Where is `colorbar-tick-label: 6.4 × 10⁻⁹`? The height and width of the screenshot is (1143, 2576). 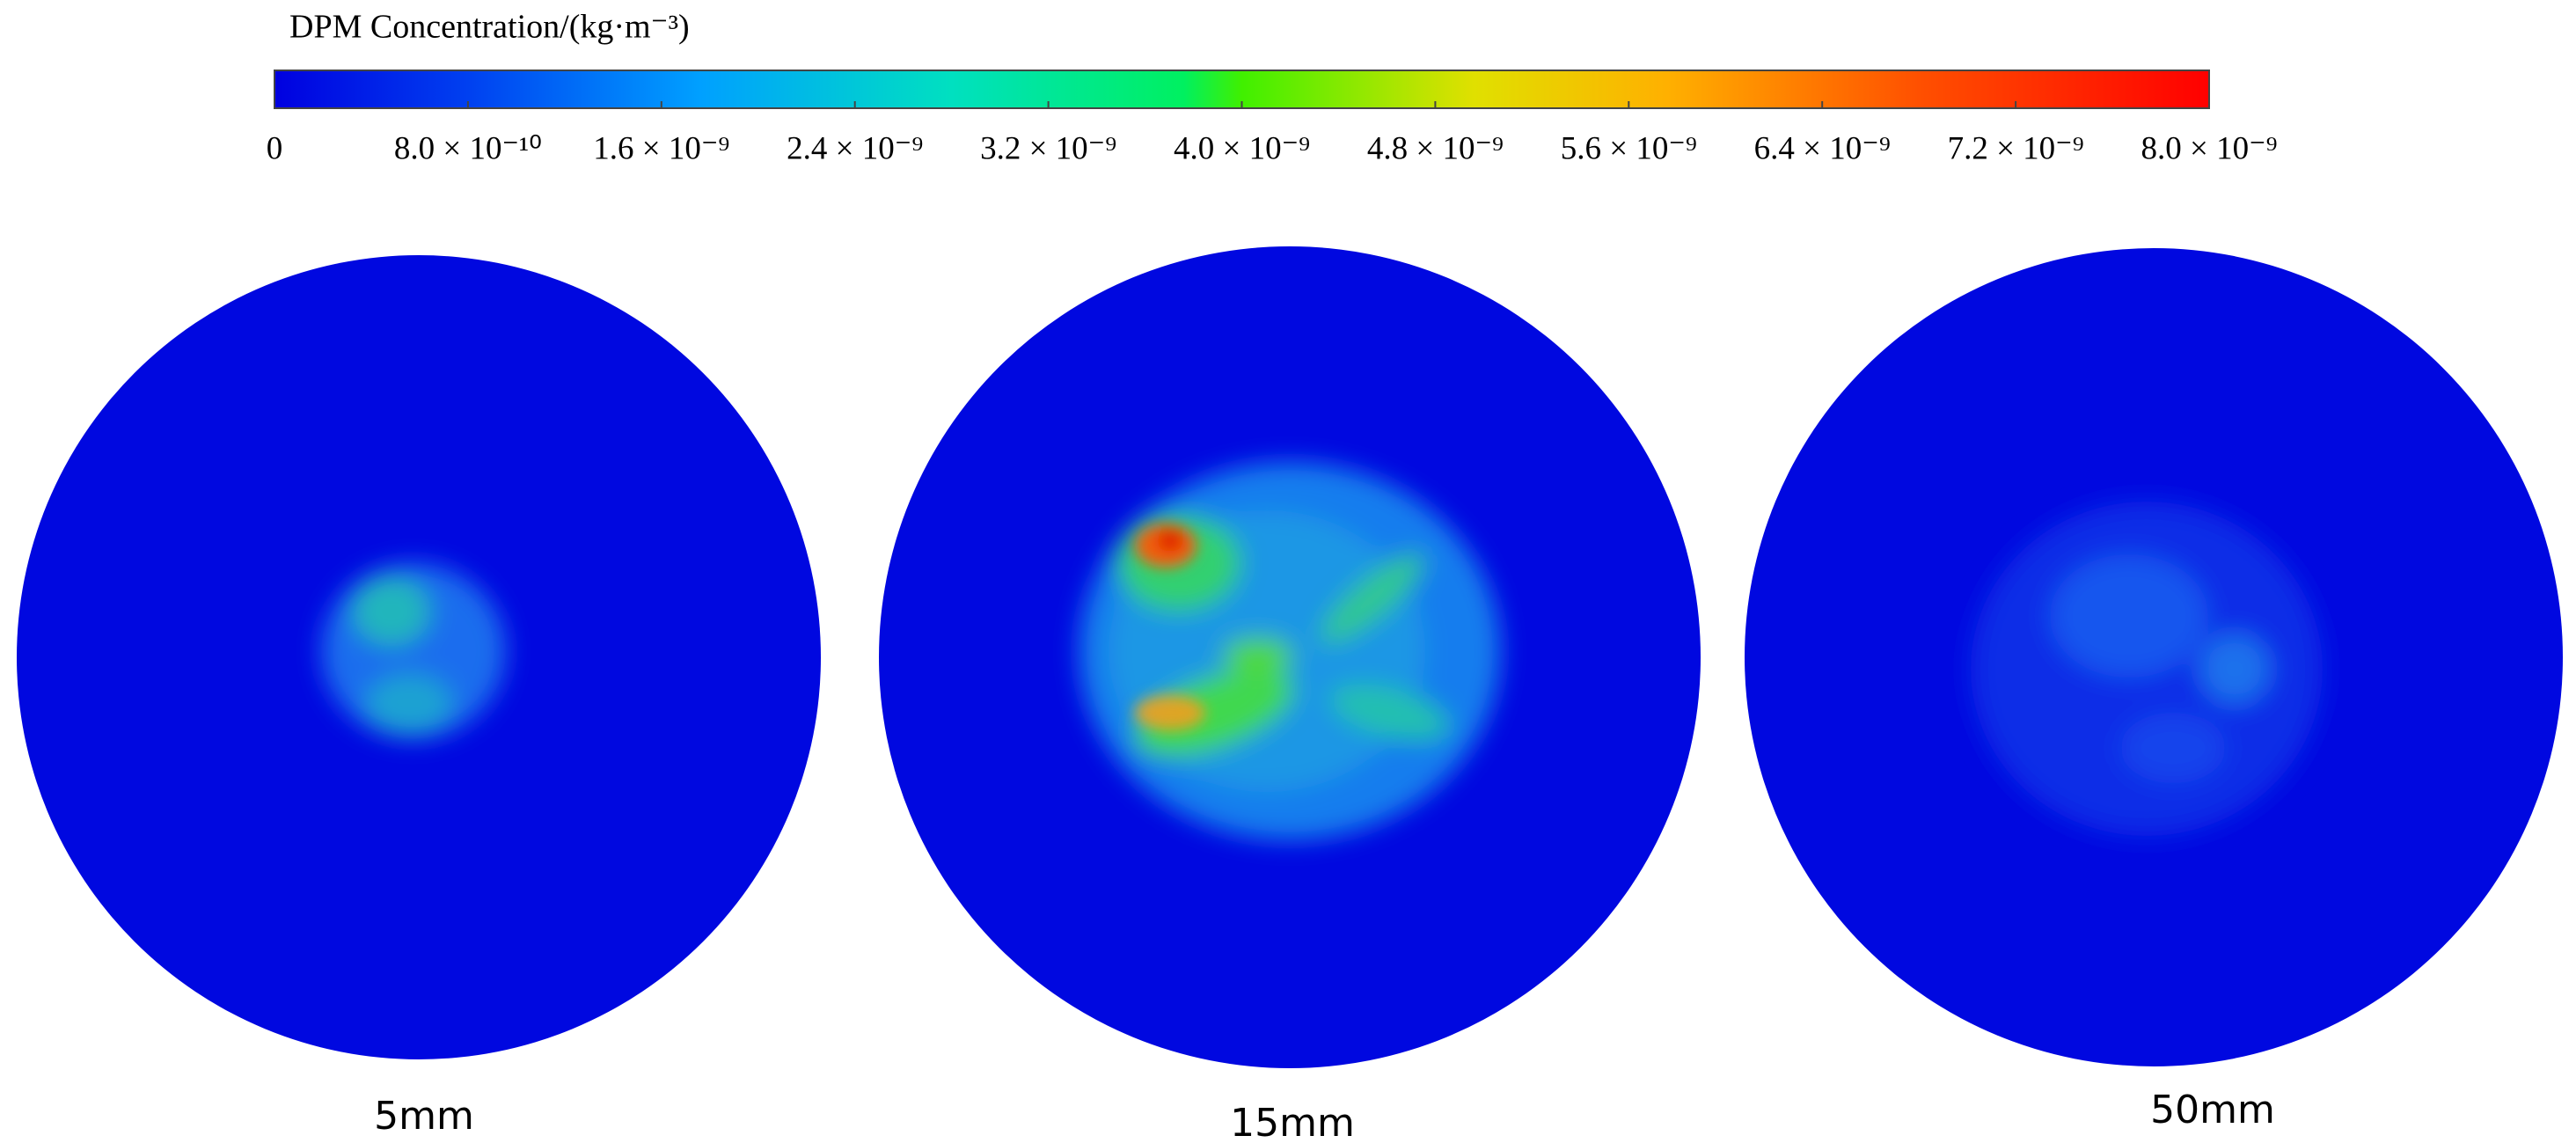 colorbar-tick-label: 6.4 × 10⁻⁹ is located at coordinates (1823, 148).